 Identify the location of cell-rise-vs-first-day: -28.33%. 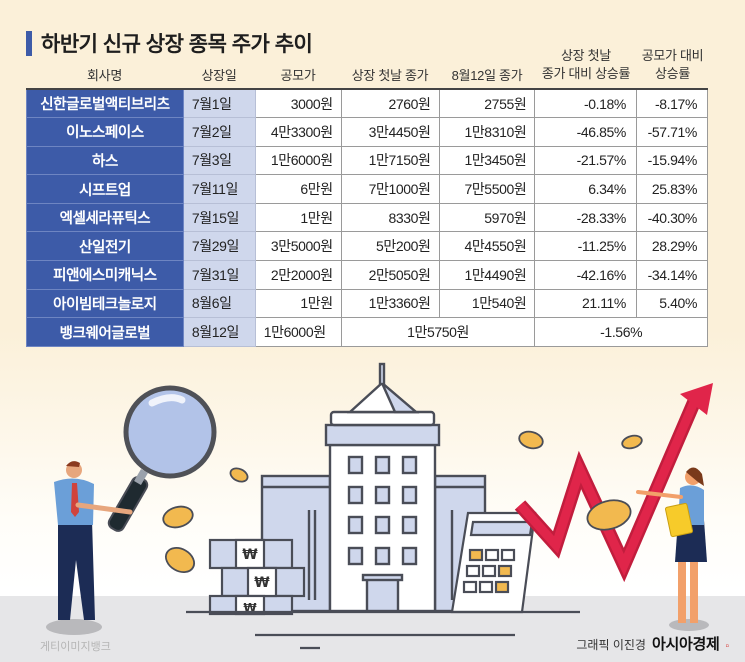
(585, 217).